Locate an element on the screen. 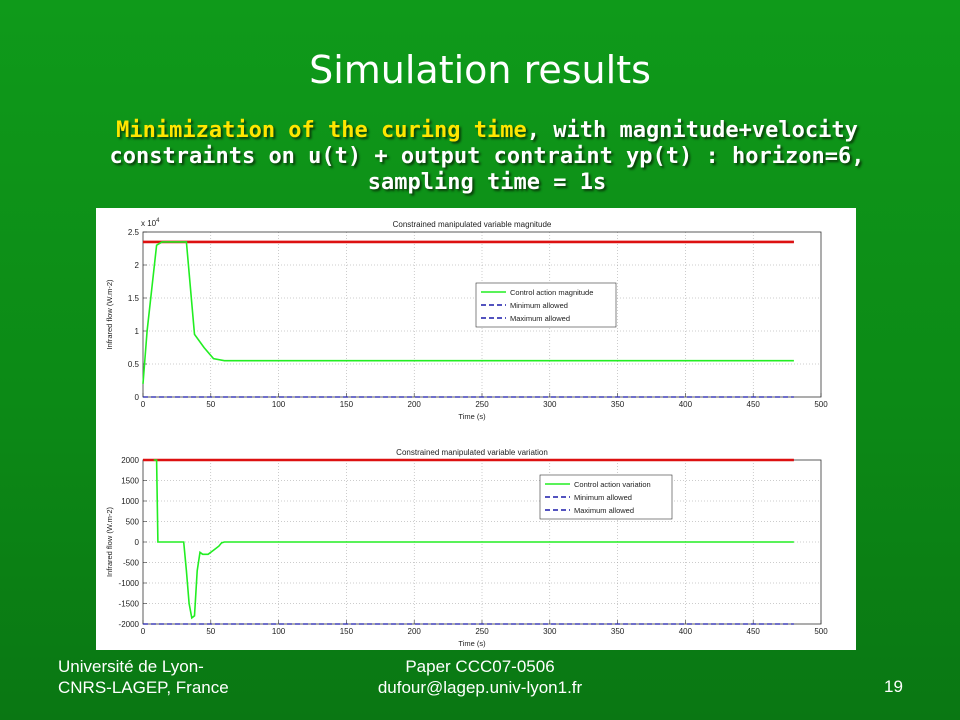 Image resolution: width=960 pixels, height=720 pixels. series-control-action-variation is located at coordinates (473, 539).